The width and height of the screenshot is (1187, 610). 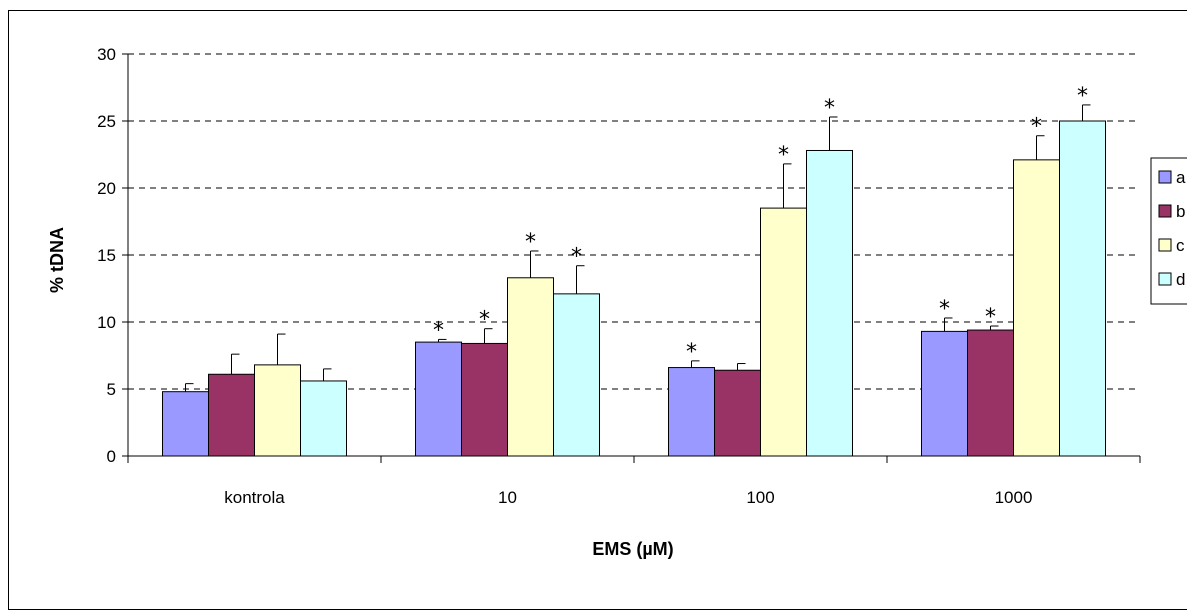 I want to click on legend-swatch-c, so click(x=1165, y=245).